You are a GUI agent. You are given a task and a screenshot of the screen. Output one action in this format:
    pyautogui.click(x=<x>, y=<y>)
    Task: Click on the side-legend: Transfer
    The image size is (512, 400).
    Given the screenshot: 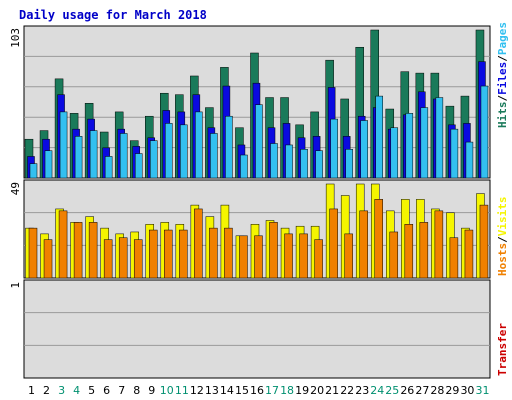 What is the action you would take?
    pyautogui.click(x=502, y=349)
    